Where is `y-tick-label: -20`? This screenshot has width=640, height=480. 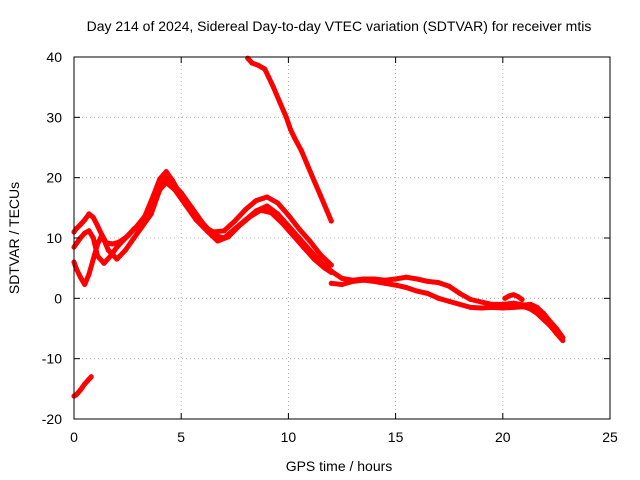
y-tick-label: -20 is located at coordinates (52, 419).